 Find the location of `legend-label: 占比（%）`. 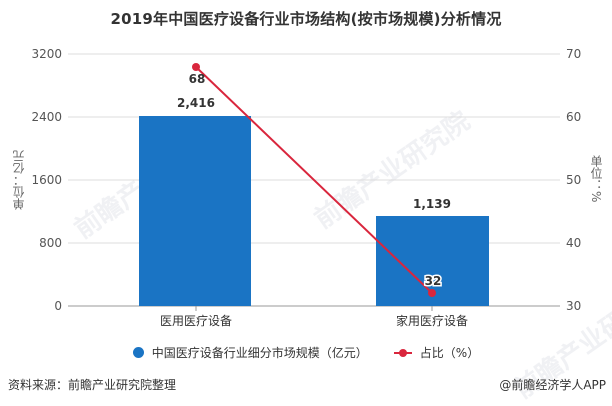

legend-label: 占比（%） is located at coordinates (449, 353).